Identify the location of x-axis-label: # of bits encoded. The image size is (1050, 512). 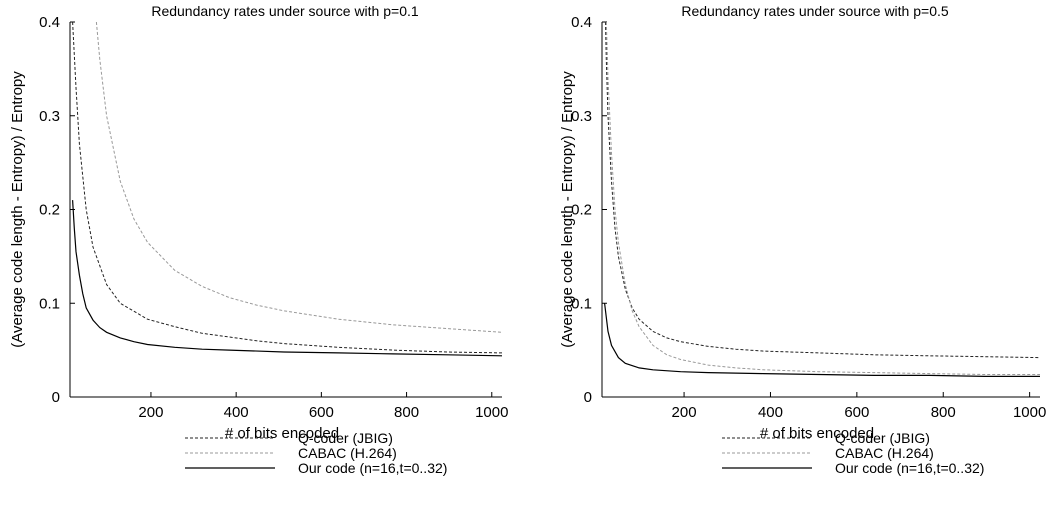
(282, 433).